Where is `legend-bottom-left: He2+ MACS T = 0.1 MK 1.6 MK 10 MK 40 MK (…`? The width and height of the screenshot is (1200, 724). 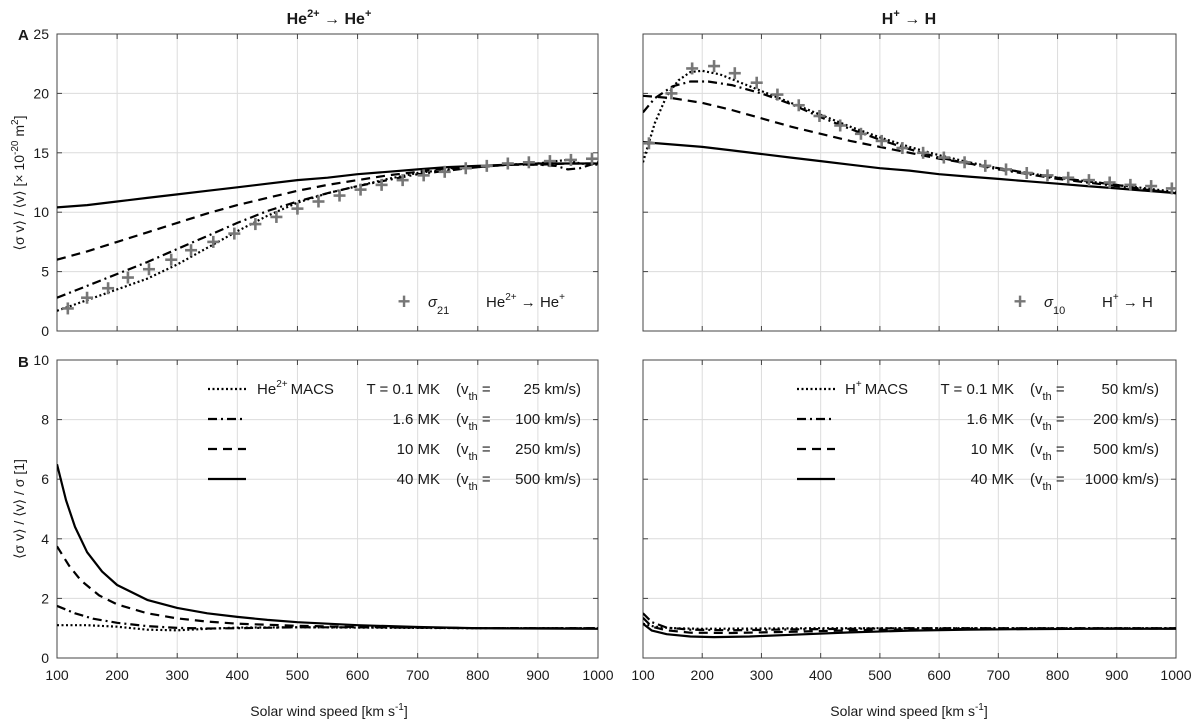 legend-bottom-left: He2+ MACS T = 0.1 MK 1.6 MK 10 MK 40 MK (… is located at coordinates (394, 436).